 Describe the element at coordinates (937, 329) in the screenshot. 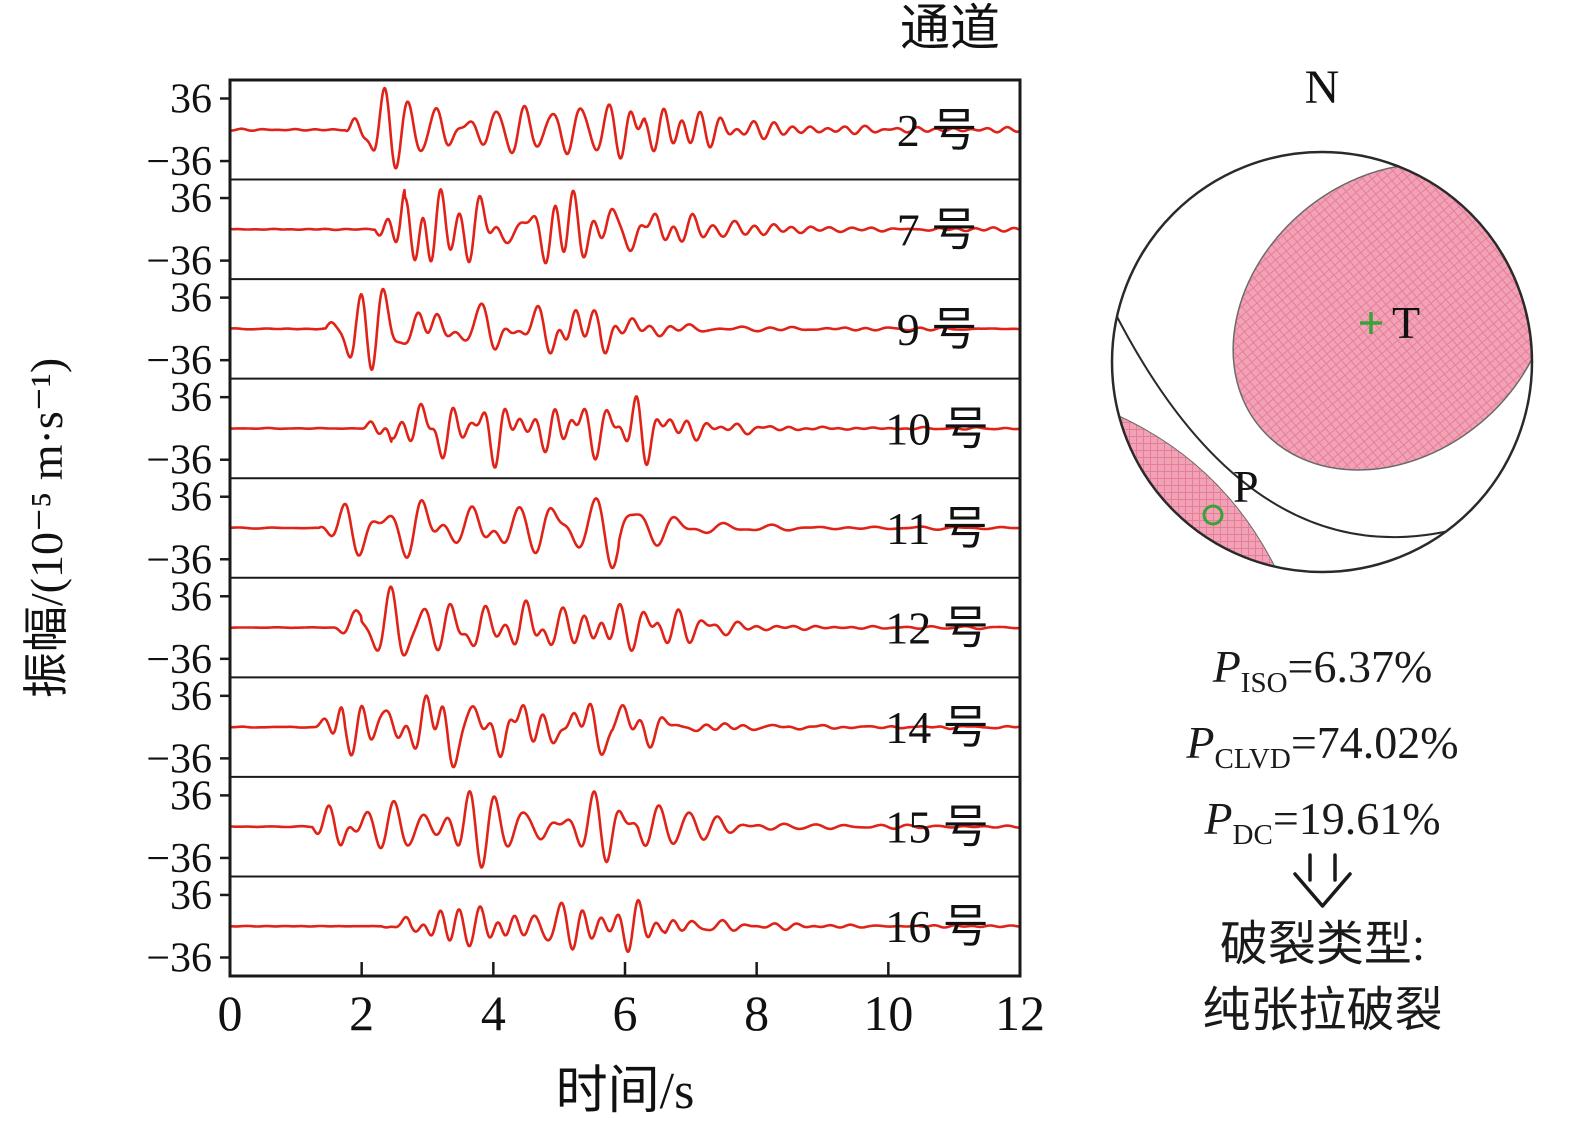

I see `channel-label: 9 号` at that location.